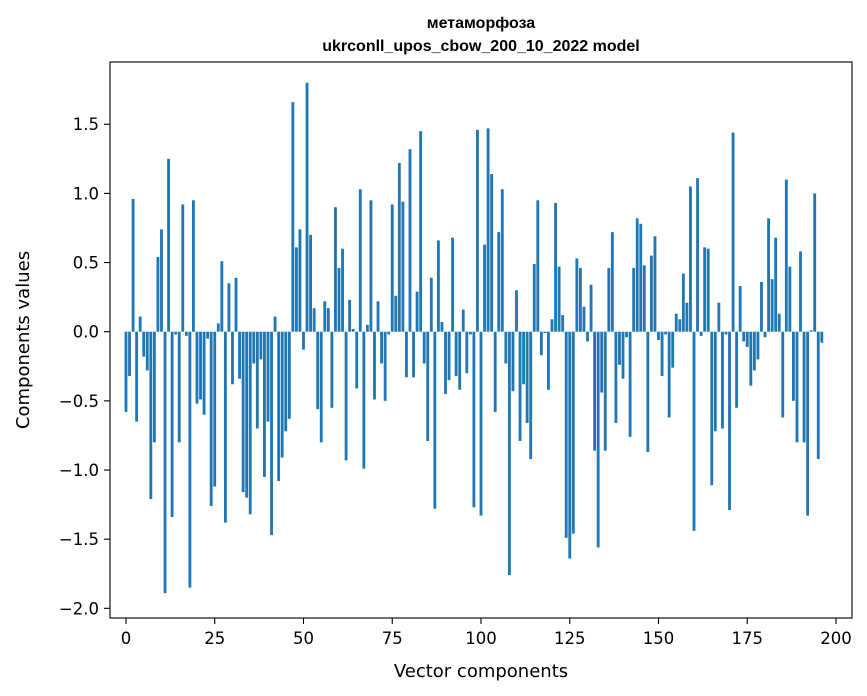  What do you see at coordinates (79, 470) in the screenshot?
I see `y-tick-label: −1.0` at bounding box center [79, 470].